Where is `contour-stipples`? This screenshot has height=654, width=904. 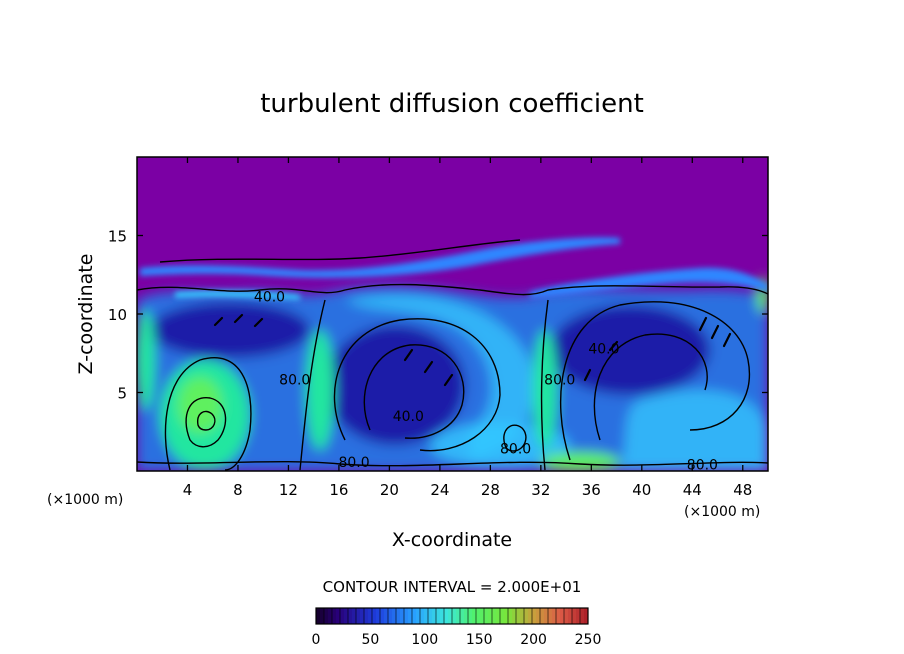 contour-stipples is located at coordinates (472, 350).